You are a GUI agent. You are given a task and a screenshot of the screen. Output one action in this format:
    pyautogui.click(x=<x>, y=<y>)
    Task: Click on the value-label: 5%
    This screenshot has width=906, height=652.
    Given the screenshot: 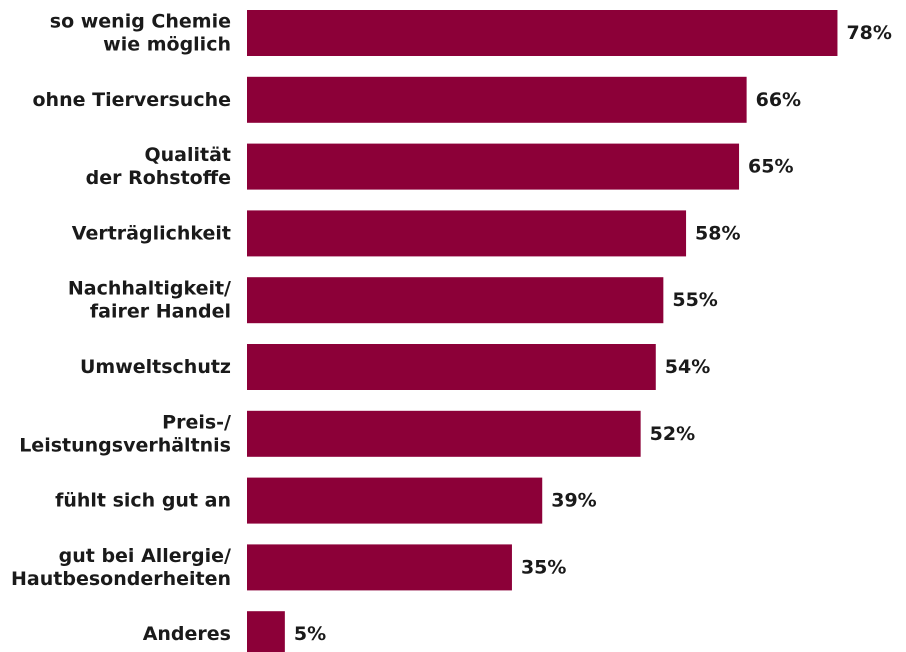 What is the action you would take?
    pyautogui.click(x=310, y=634)
    